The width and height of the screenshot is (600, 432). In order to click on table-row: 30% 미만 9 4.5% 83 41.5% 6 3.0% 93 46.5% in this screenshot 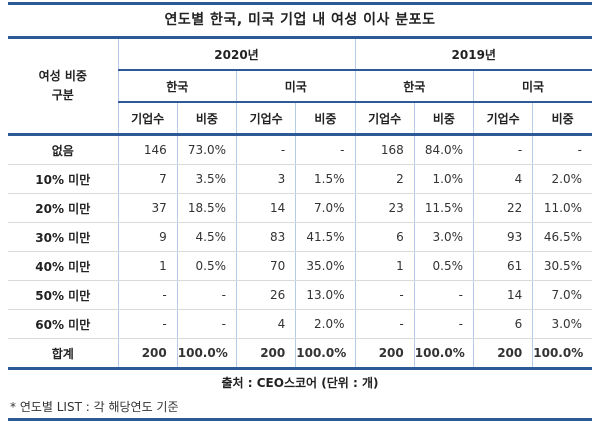, I will do `click(300, 237)`.